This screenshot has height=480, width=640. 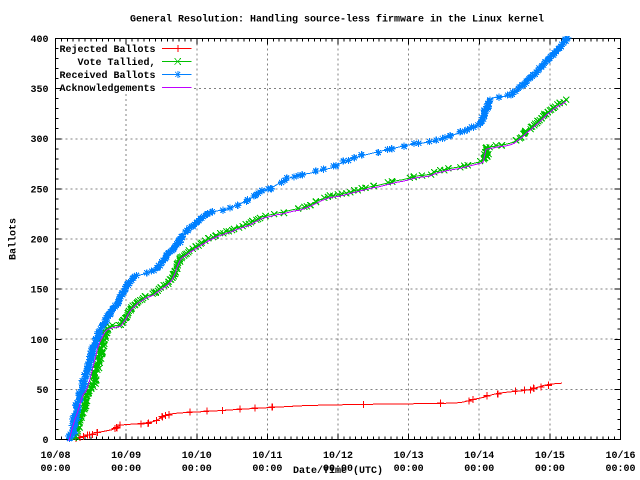 What do you see at coordinates (409, 456) in the screenshot?
I see `svg-text: 10/13` at bounding box center [409, 456].